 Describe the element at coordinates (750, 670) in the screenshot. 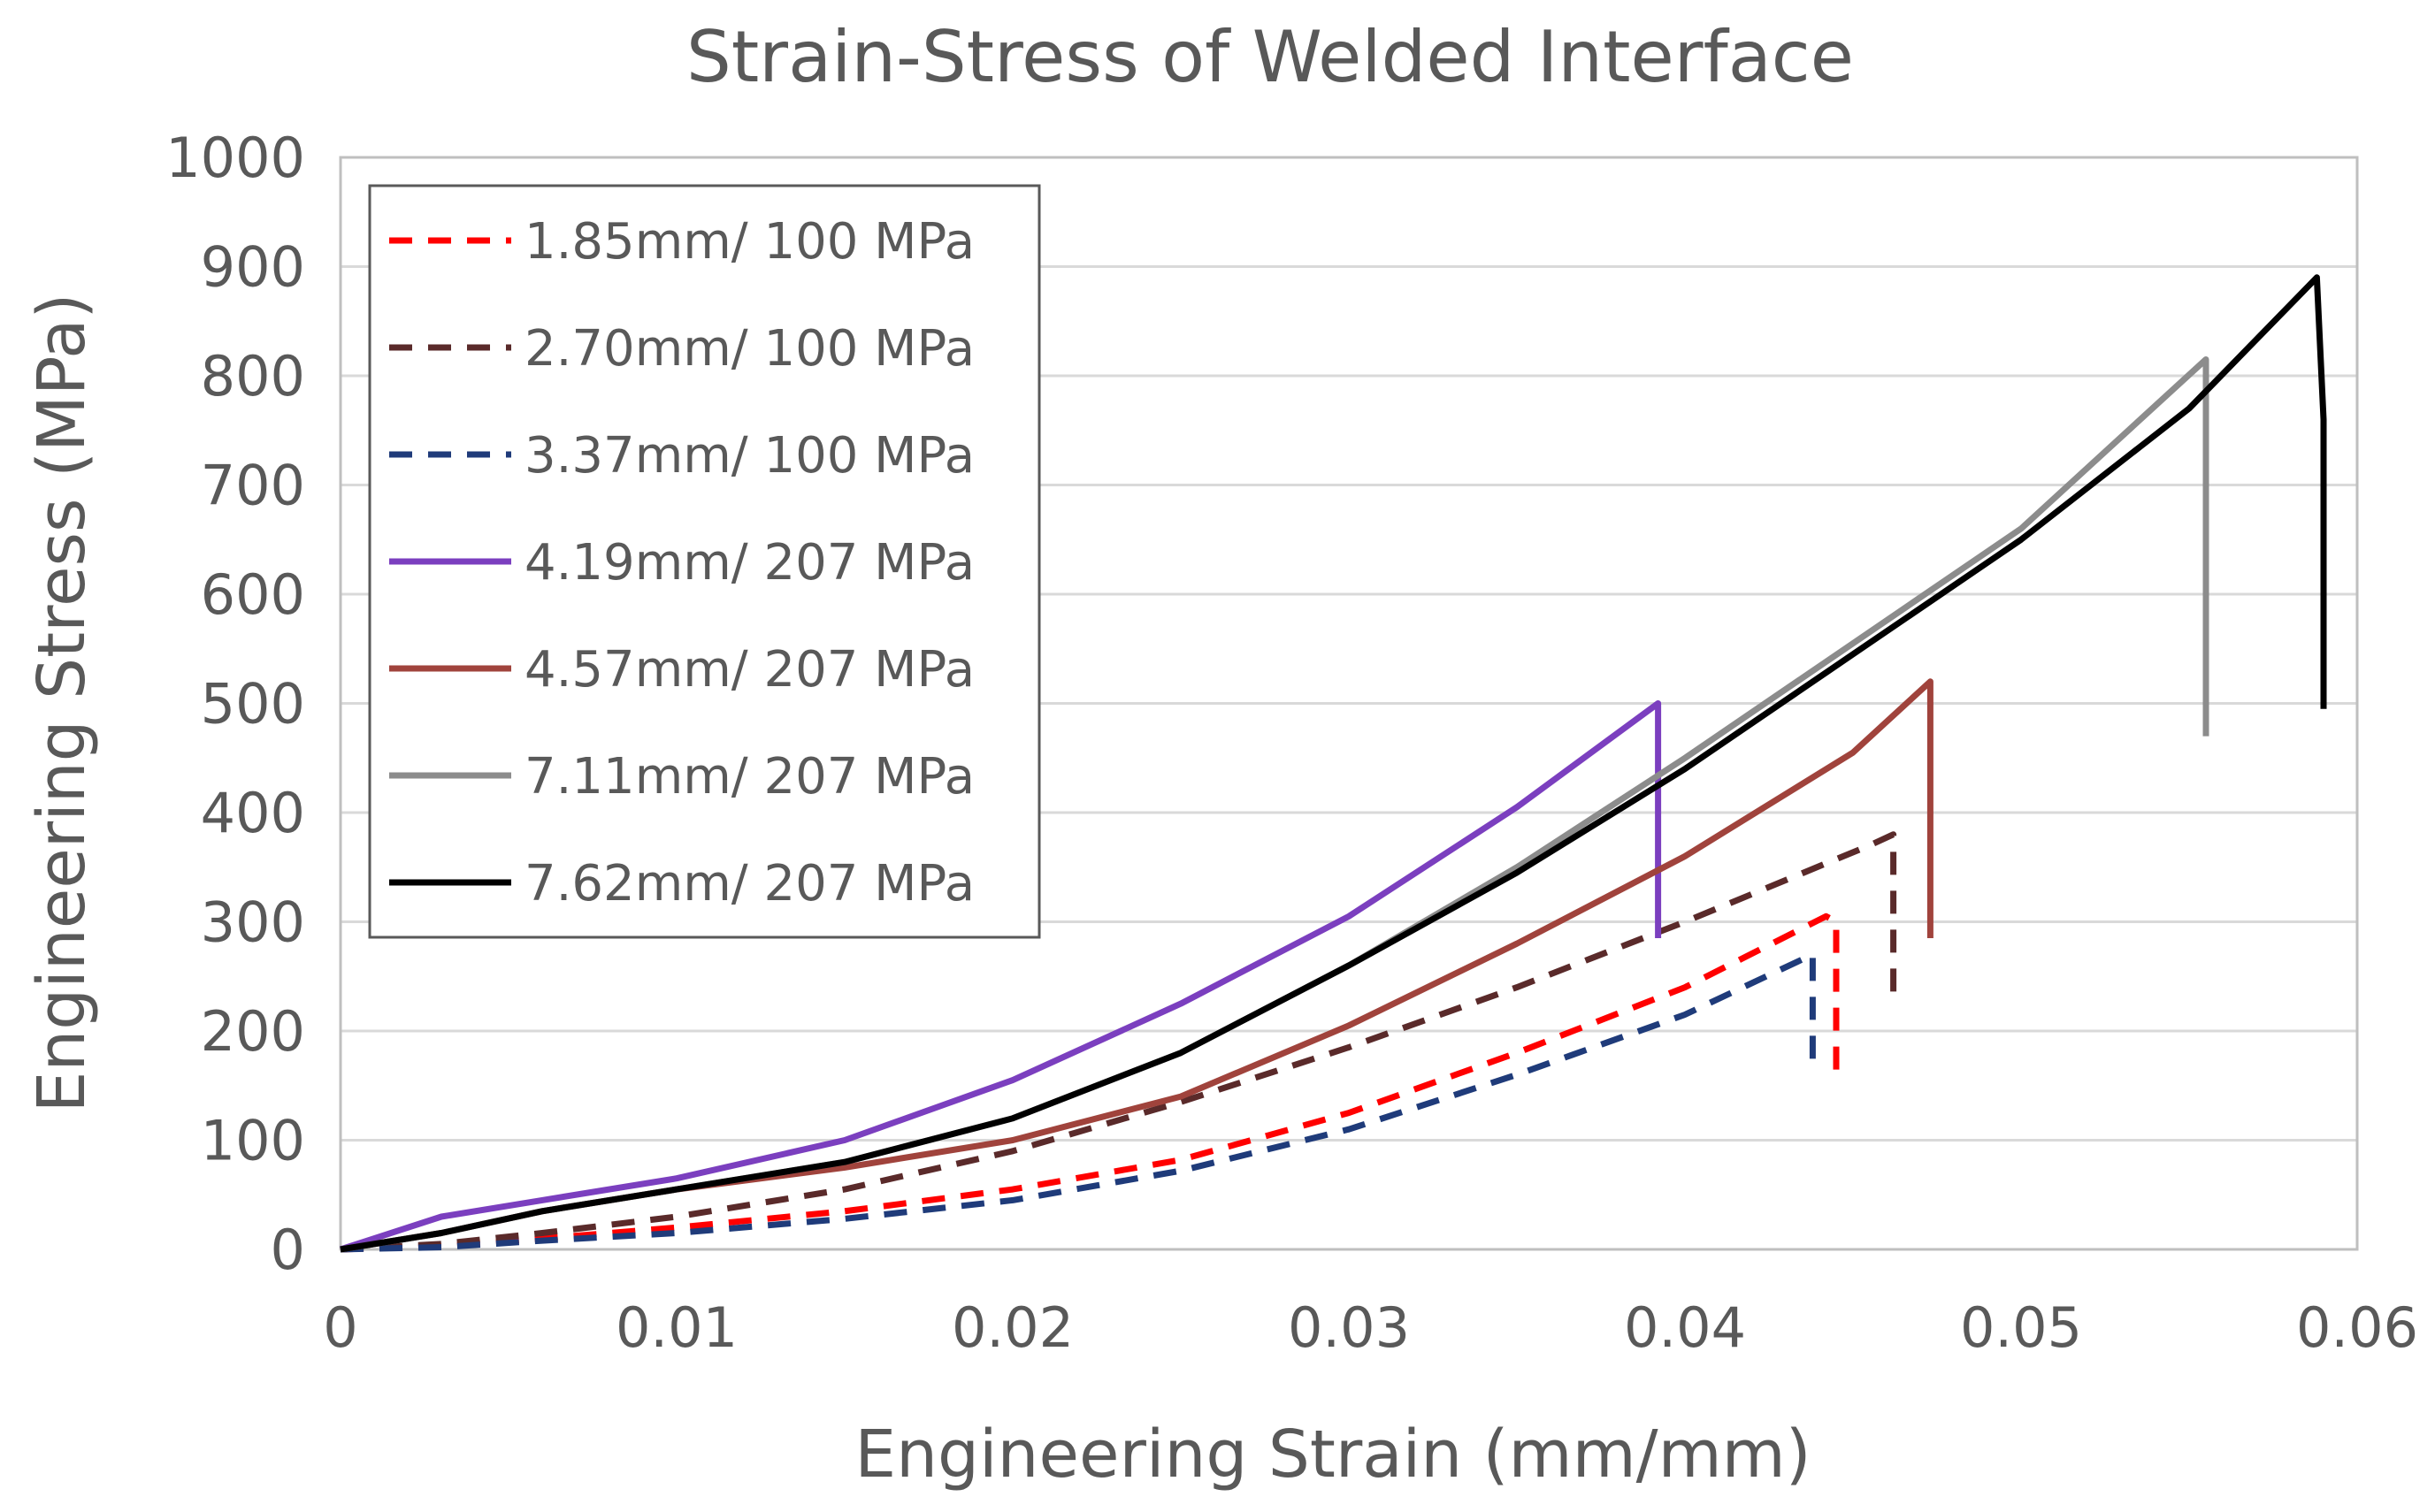

I see `legend-label: 4.57mm/ 207 MPa` at that location.